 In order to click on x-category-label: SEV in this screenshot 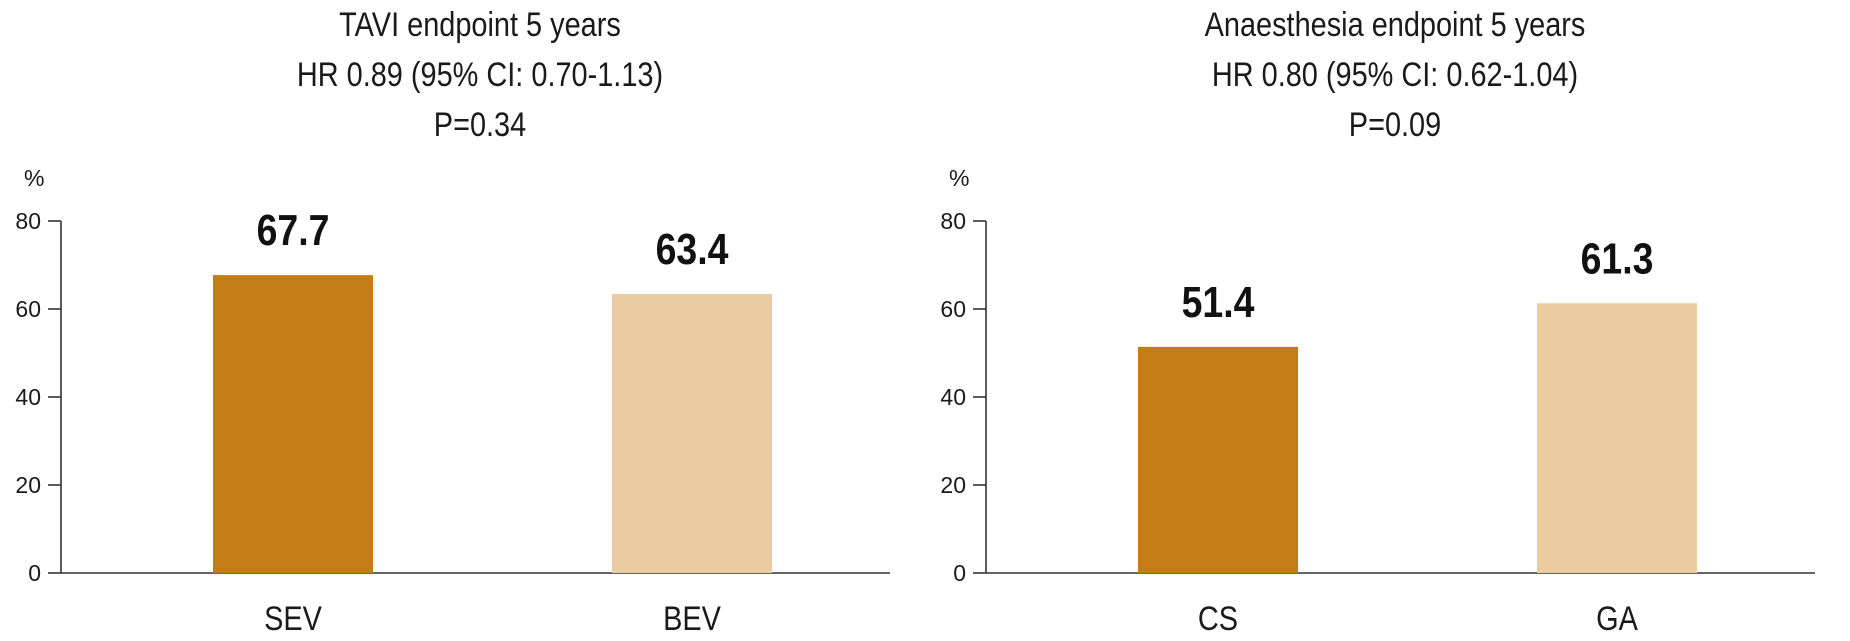, I will do `click(293, 618)`.